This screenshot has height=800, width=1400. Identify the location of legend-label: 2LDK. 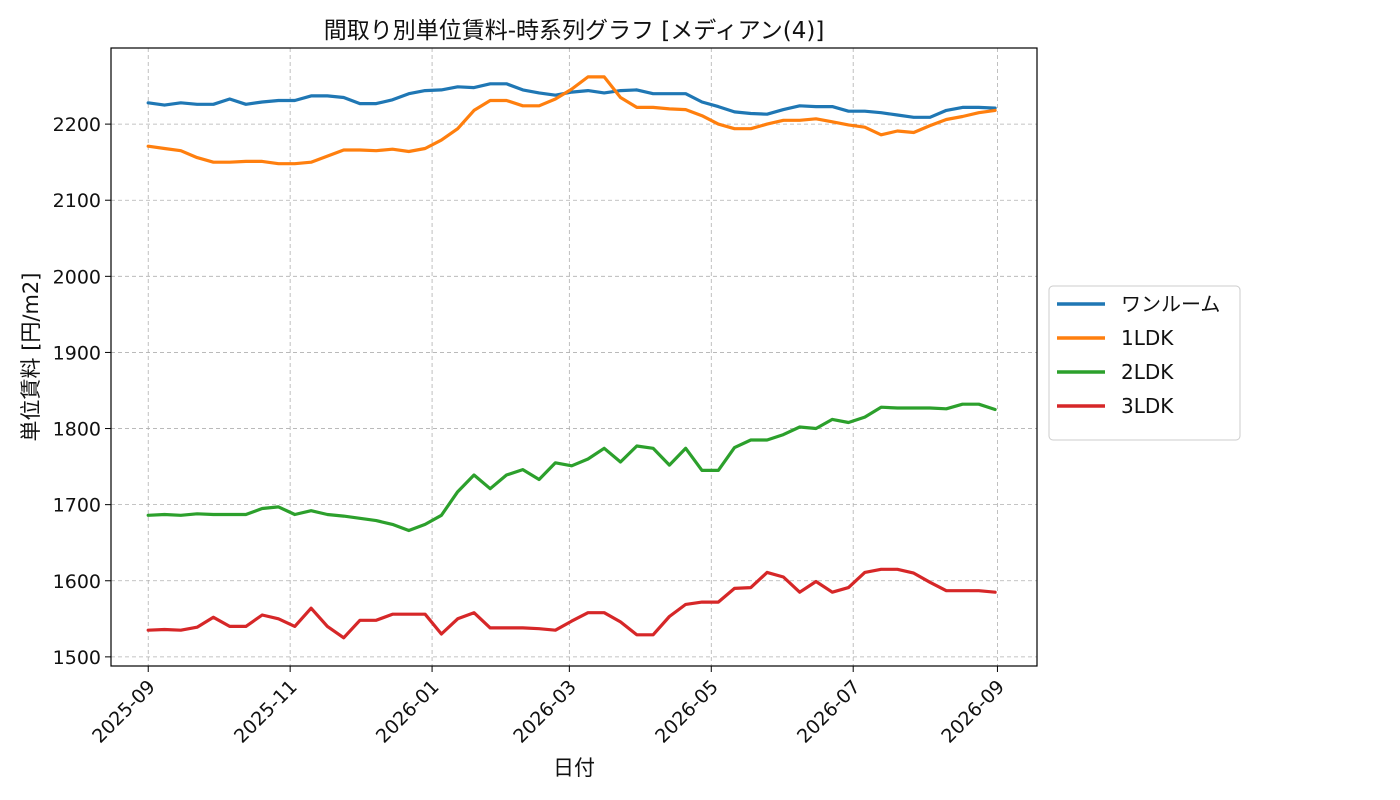
(1147, 372).